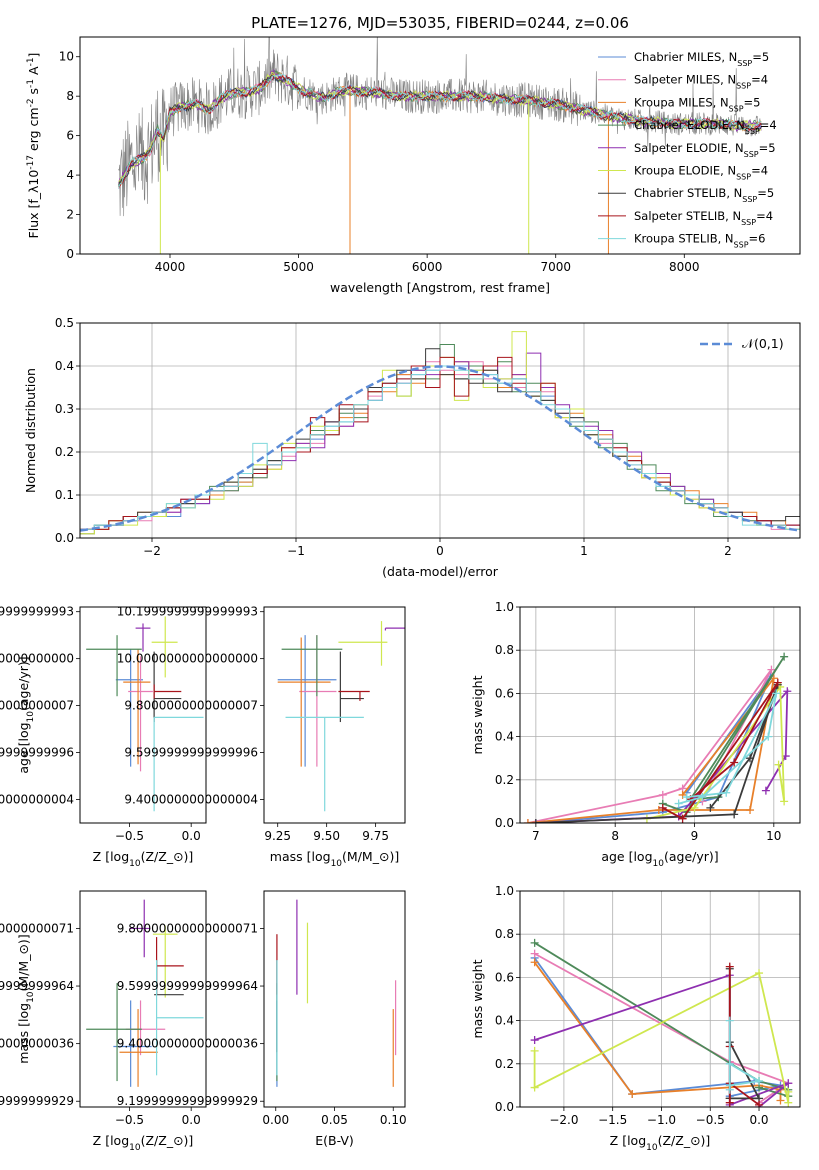 The image size is (819, 1170). What do you see at coordinates (440, 571) in the screenshot?
I see `label-text: (data-model)/error` at bounding box center [440, 571].